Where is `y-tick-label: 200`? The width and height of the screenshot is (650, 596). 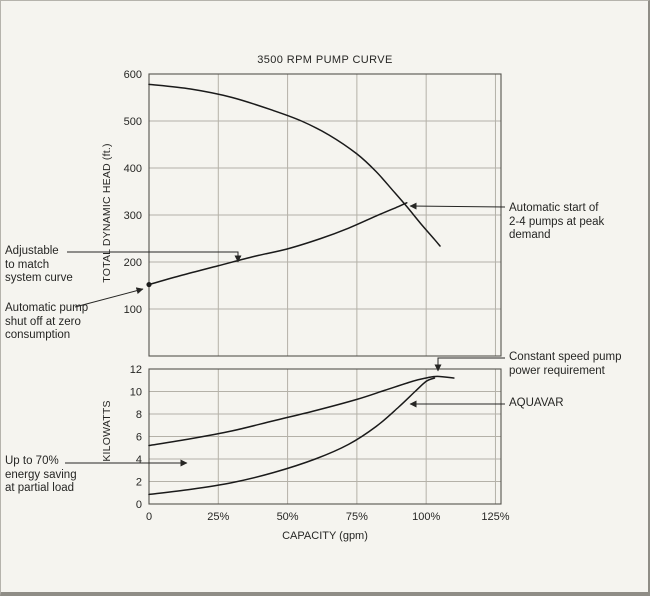
y-tick-label: 200 is located at coordinates (133, 263).